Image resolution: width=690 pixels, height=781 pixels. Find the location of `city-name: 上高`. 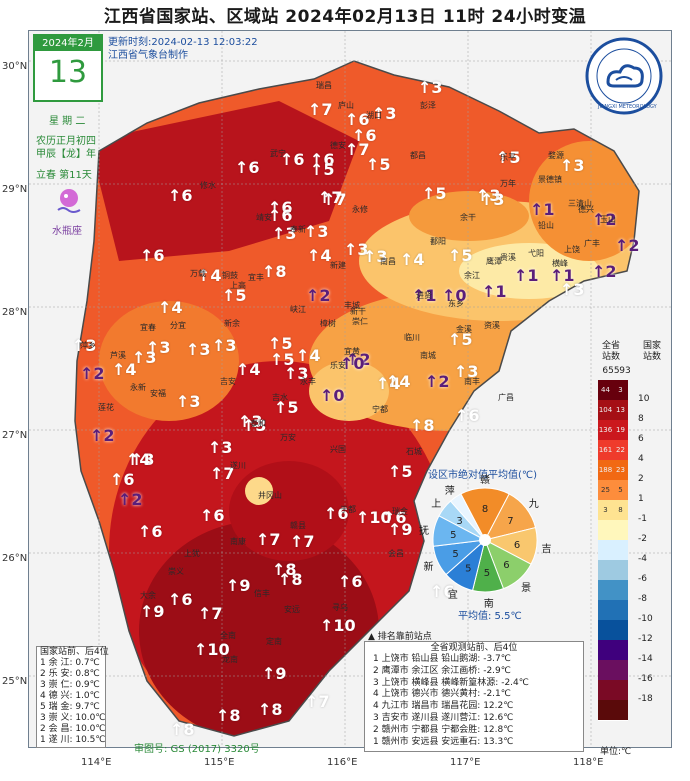

city-name: 上高 is located at coordinates (238, 285).